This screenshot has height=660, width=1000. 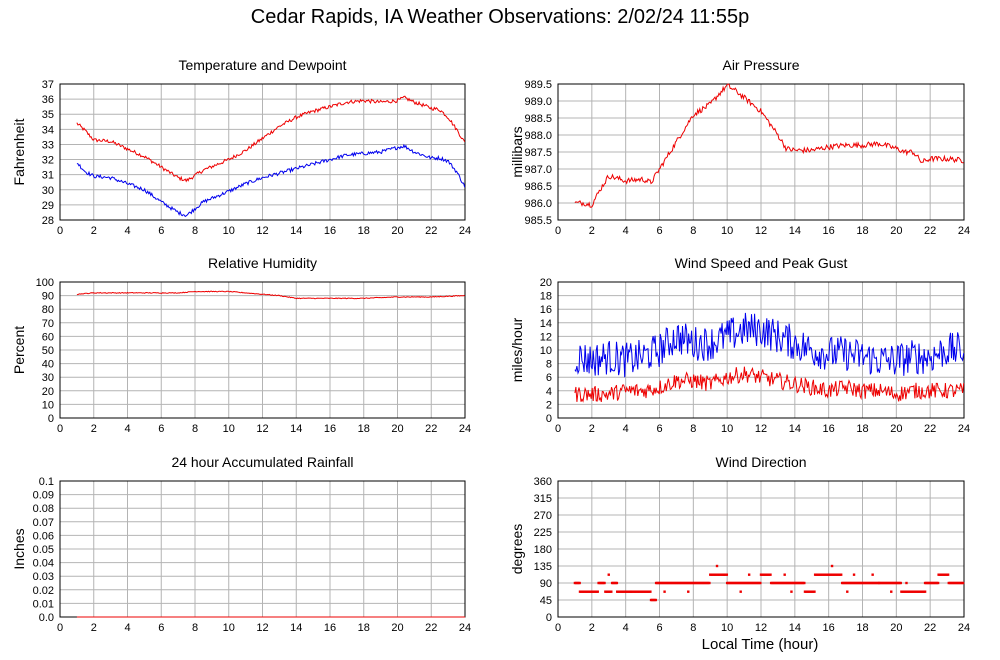 I want to click on x-tick-label: 8, so click(x=693, y=429).